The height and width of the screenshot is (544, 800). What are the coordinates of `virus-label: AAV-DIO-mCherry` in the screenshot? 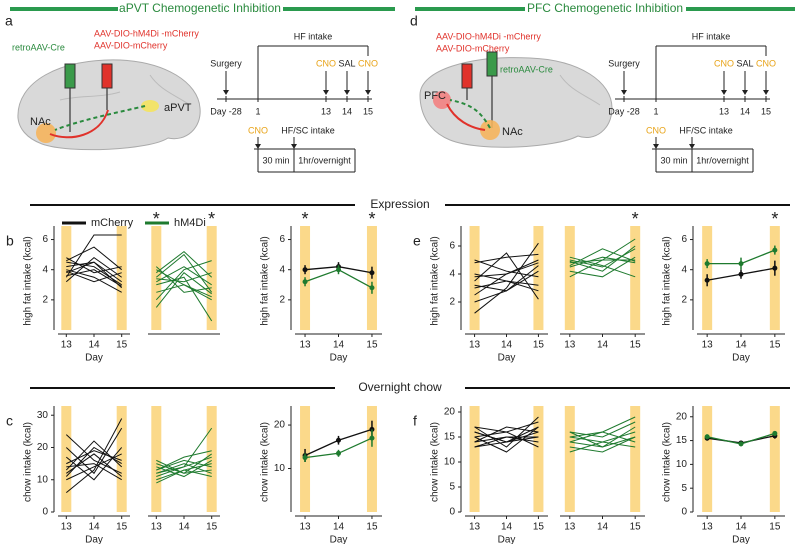 It's located at (473, 48).